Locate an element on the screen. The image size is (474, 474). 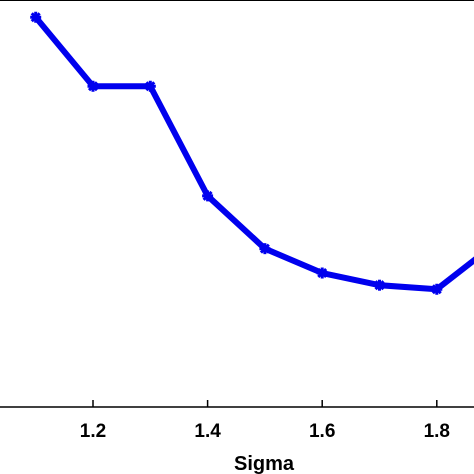
x-axis-title: Sigma is located at coordinates (264, 463).